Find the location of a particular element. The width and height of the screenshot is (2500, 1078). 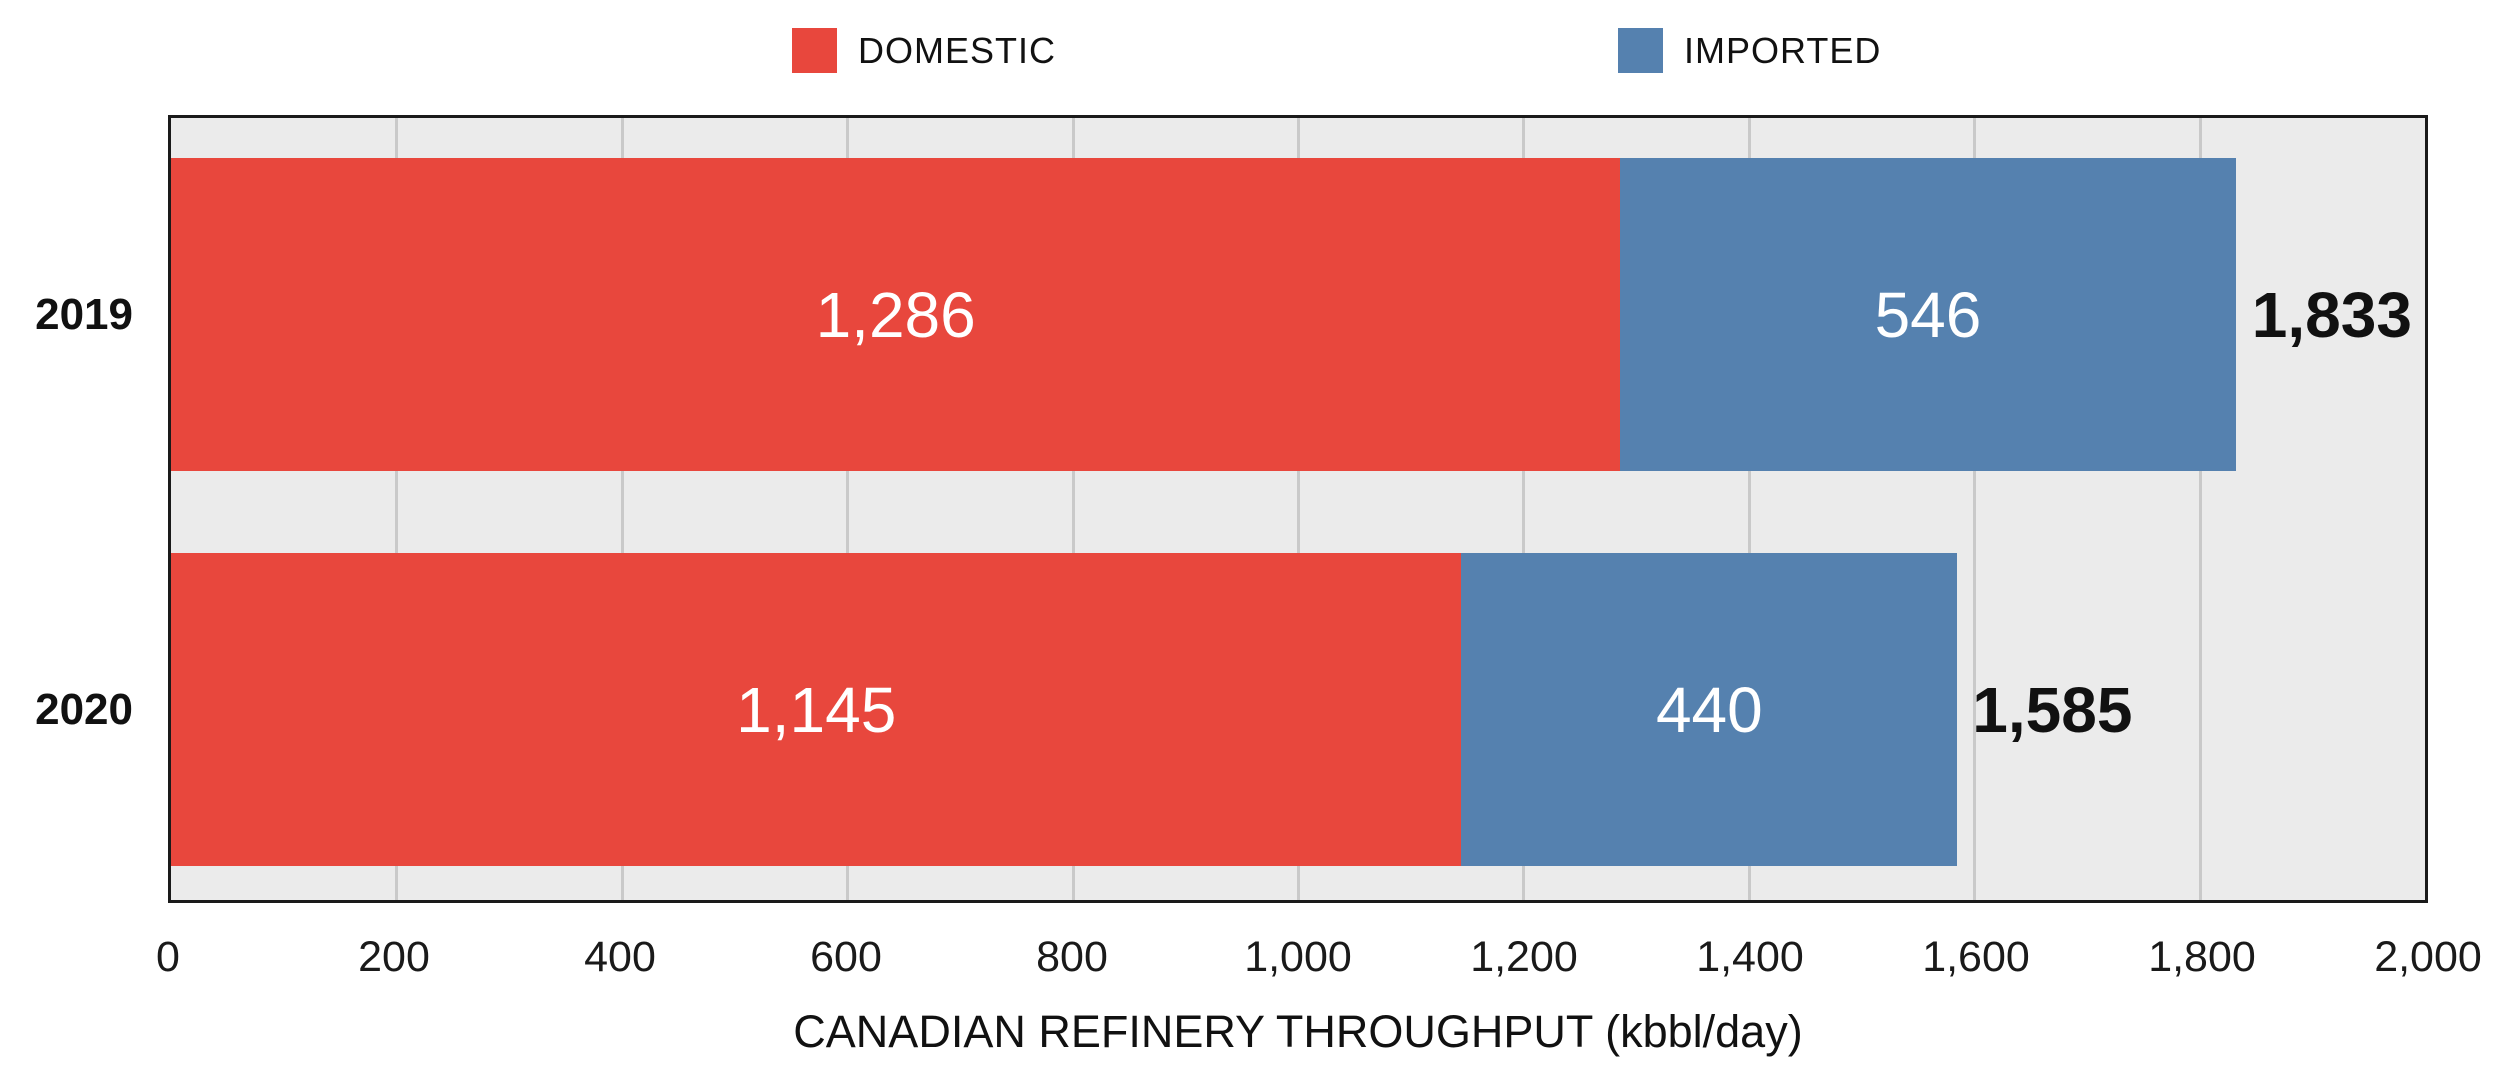

x-tick-label-1000: 1,000 is located at coordinates (1298, 957).